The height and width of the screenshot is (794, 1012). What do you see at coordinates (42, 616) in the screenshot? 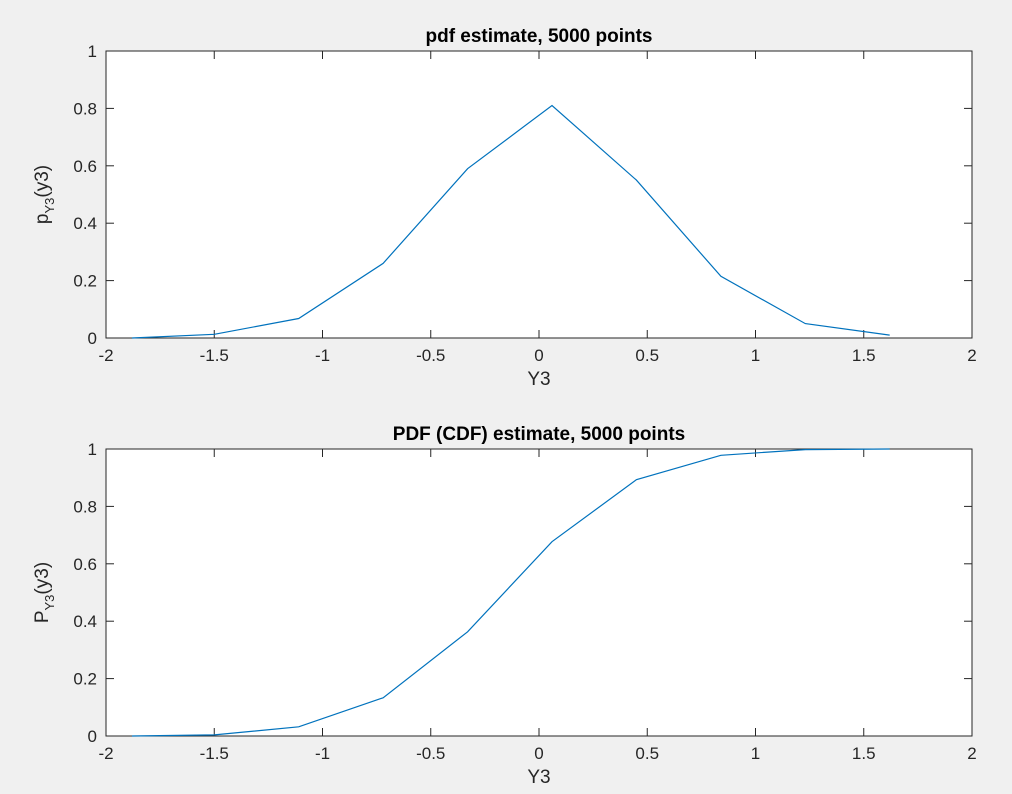
I see `y-axis-label-main: P` at bounding box center [42, 616].